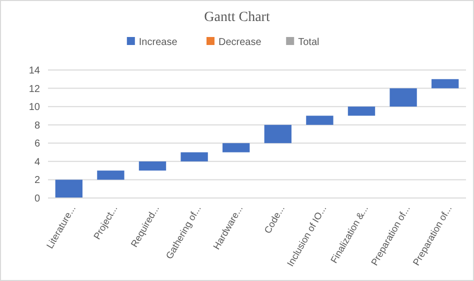  Describe the element at coordinates (309, 42) in the screenshot. I see `legend-label: Total` at that location.